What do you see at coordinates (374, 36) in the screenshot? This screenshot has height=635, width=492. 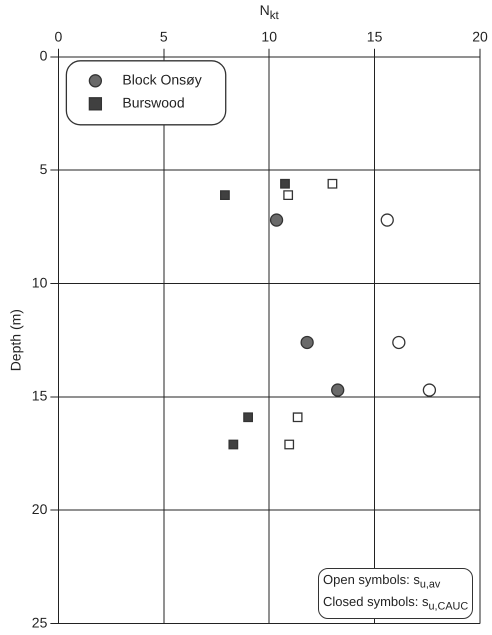 I see `x-tick-label: 15` at bounding box center [374, 36].